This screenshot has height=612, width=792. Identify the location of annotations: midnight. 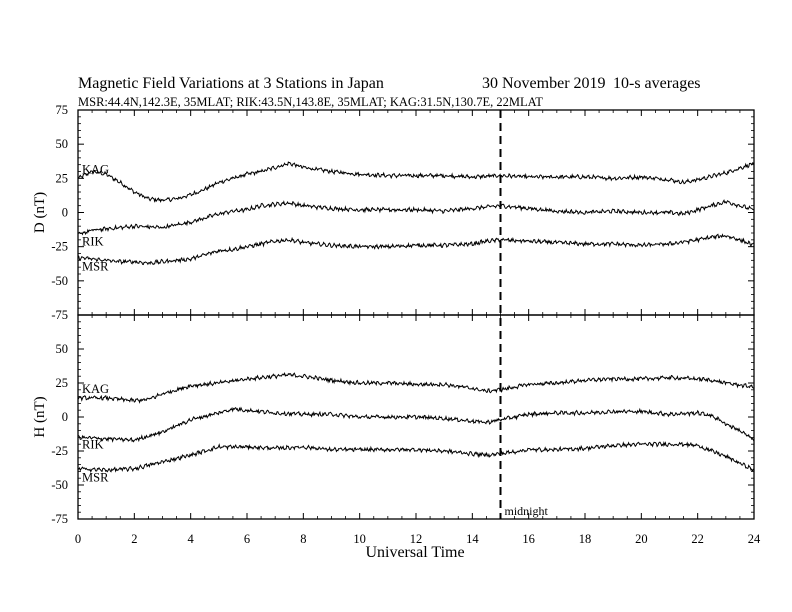
(524, 314).